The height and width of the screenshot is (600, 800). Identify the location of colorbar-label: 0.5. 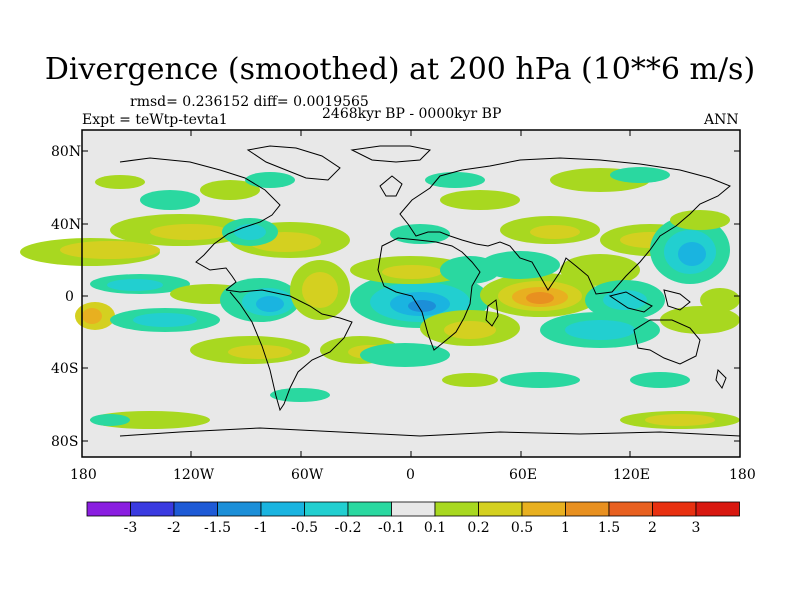
(522, 528).